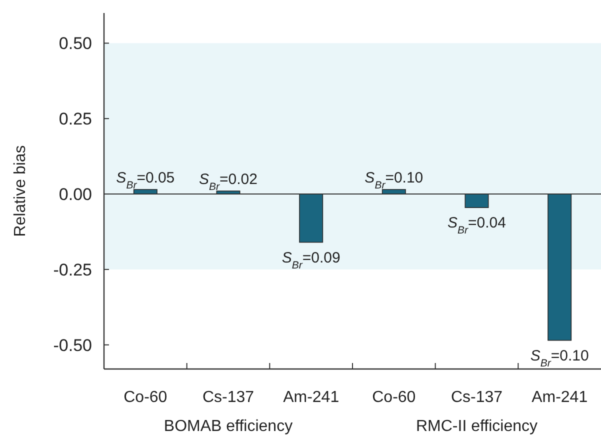 The width and height of the screenshot is (601, 437). What do you see at coordinates (72, 270) in the screenshot?
I see `y-tick-label: -0.25` at bounding box center [72, 270].